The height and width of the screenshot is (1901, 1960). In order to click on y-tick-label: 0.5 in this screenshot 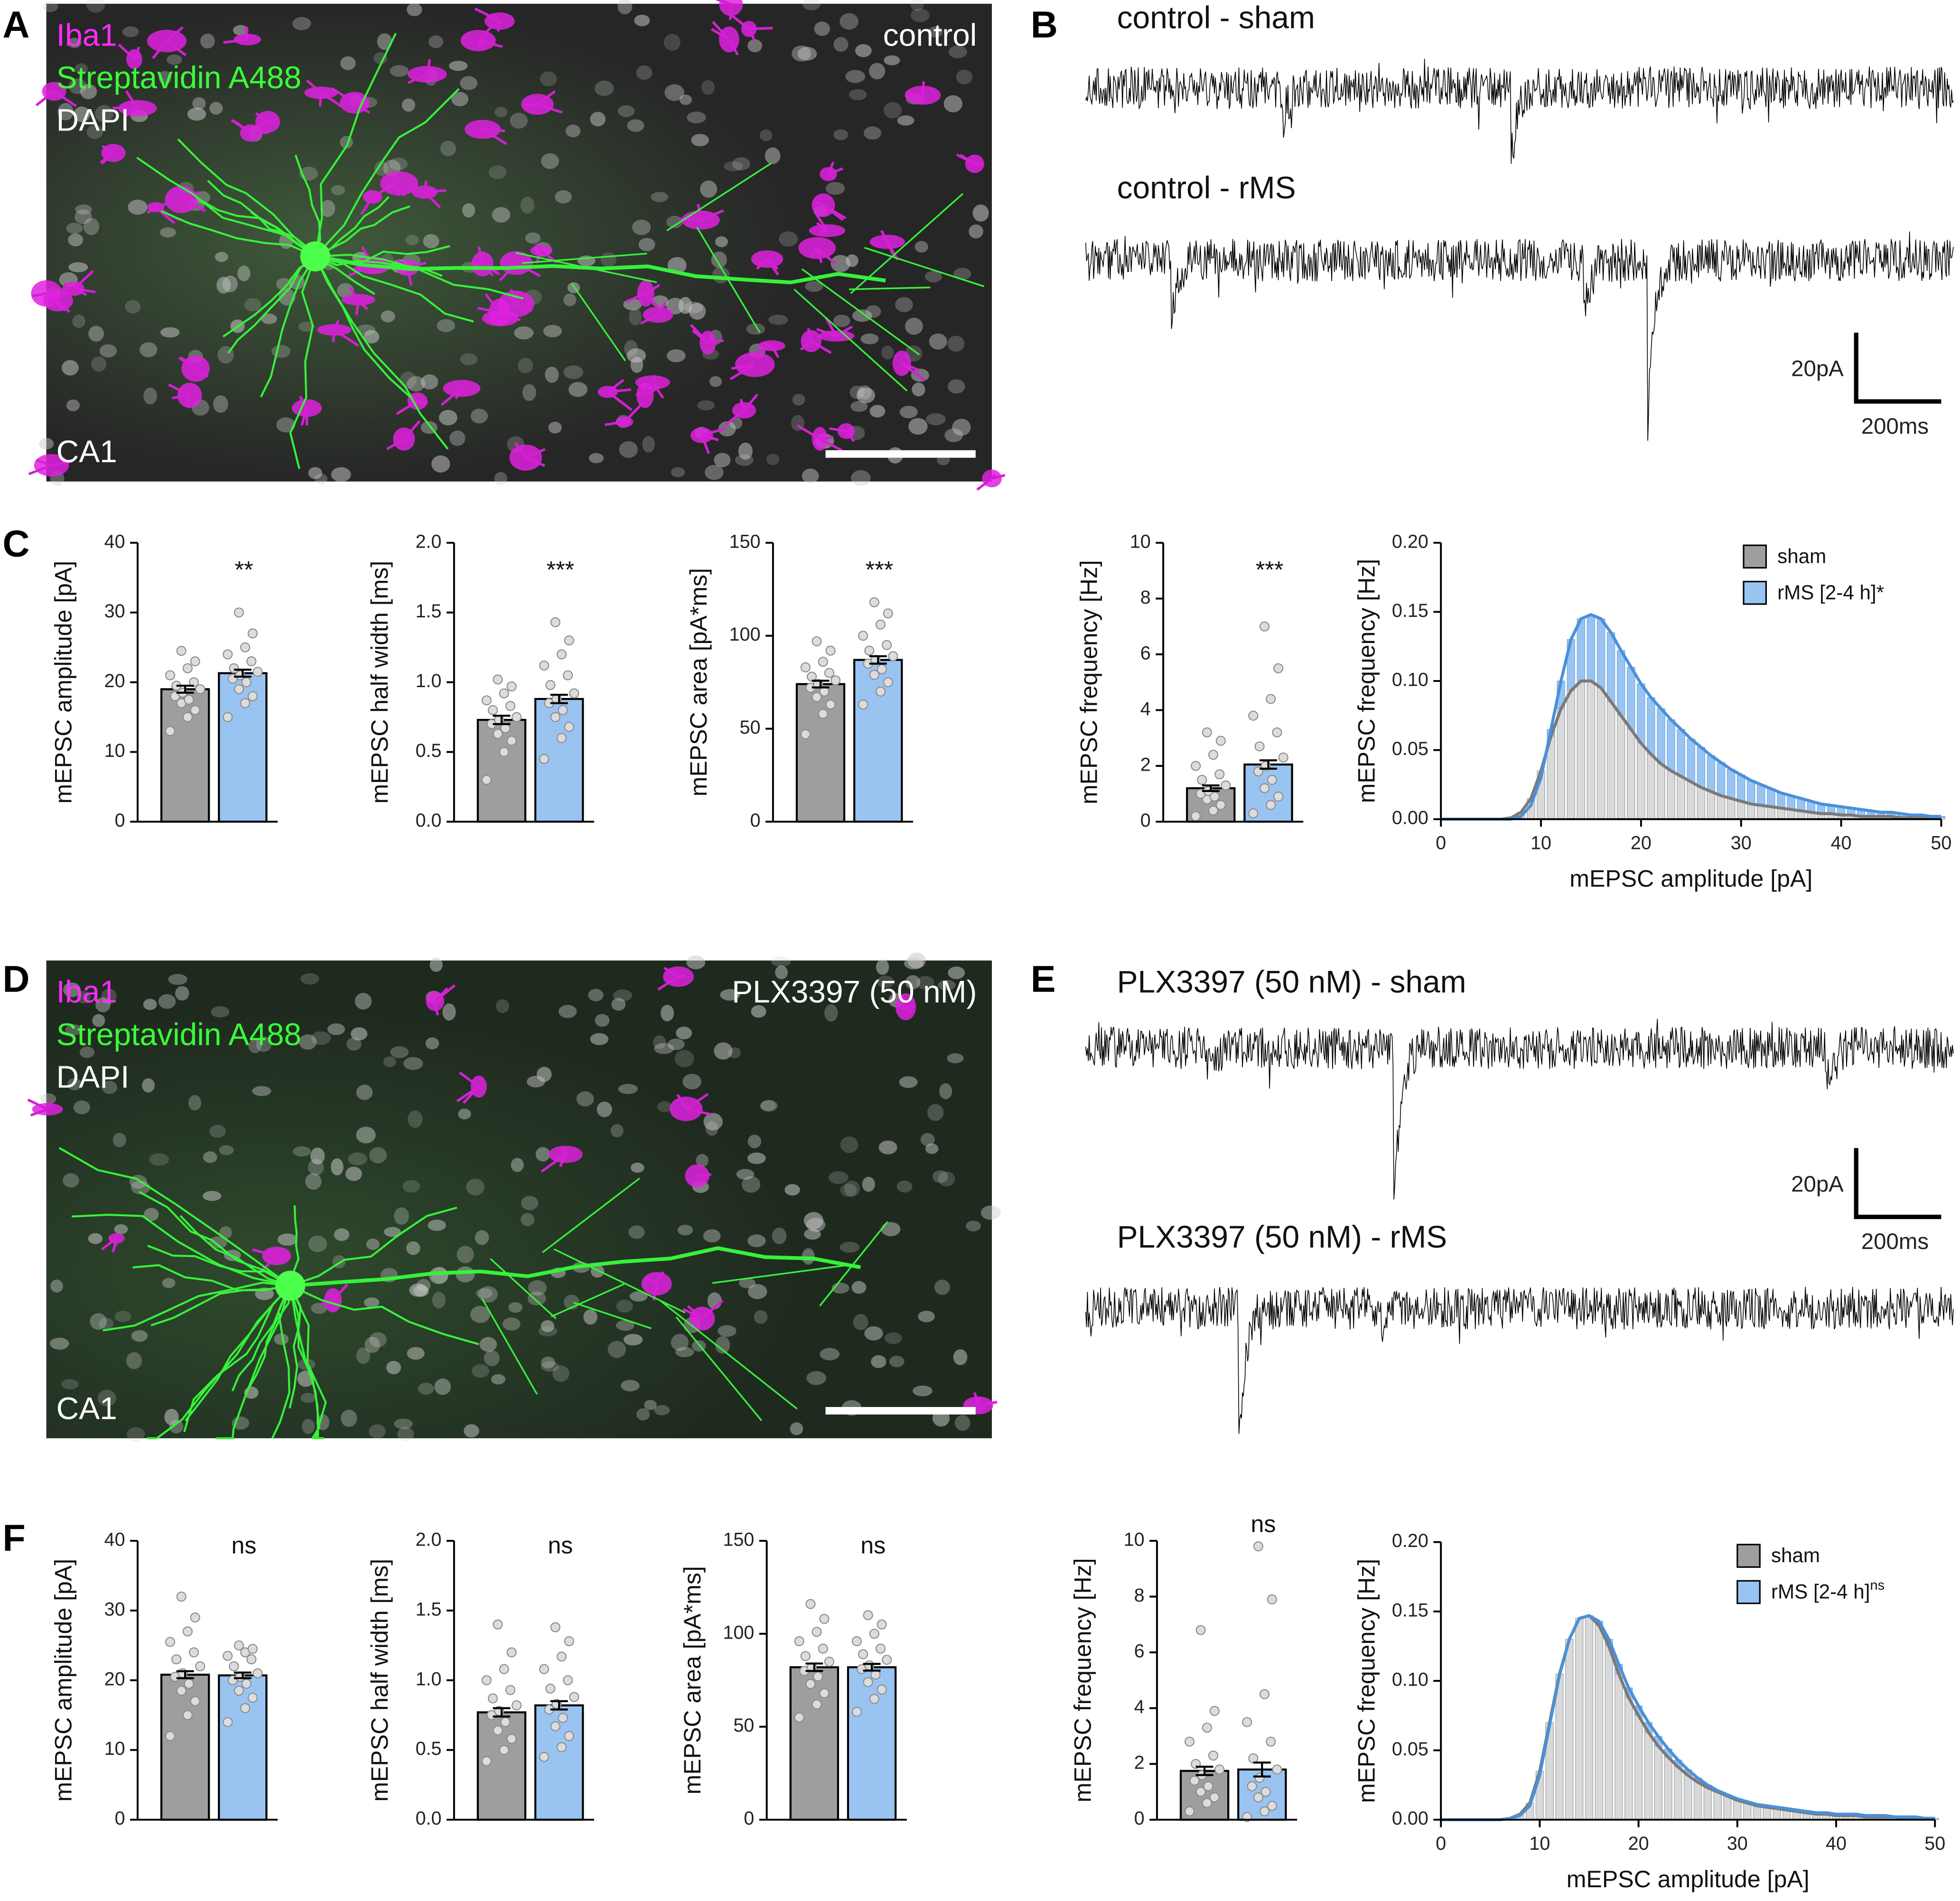, I will do `click(428, 1748)`.